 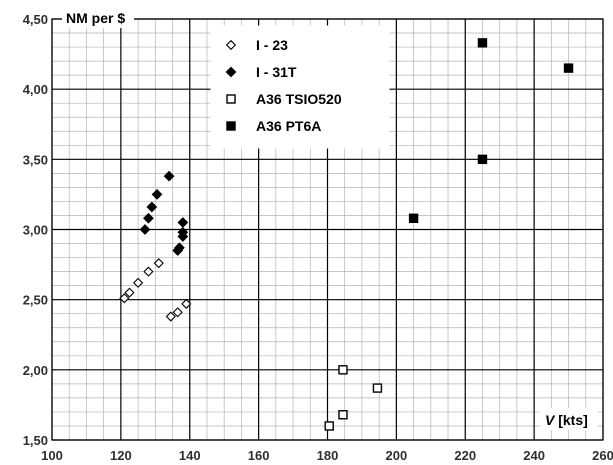 What do you see at coordinates (231, 126) in the screenshot?
I see `legend-marker-square-filled` at bounding box center [231, 126].